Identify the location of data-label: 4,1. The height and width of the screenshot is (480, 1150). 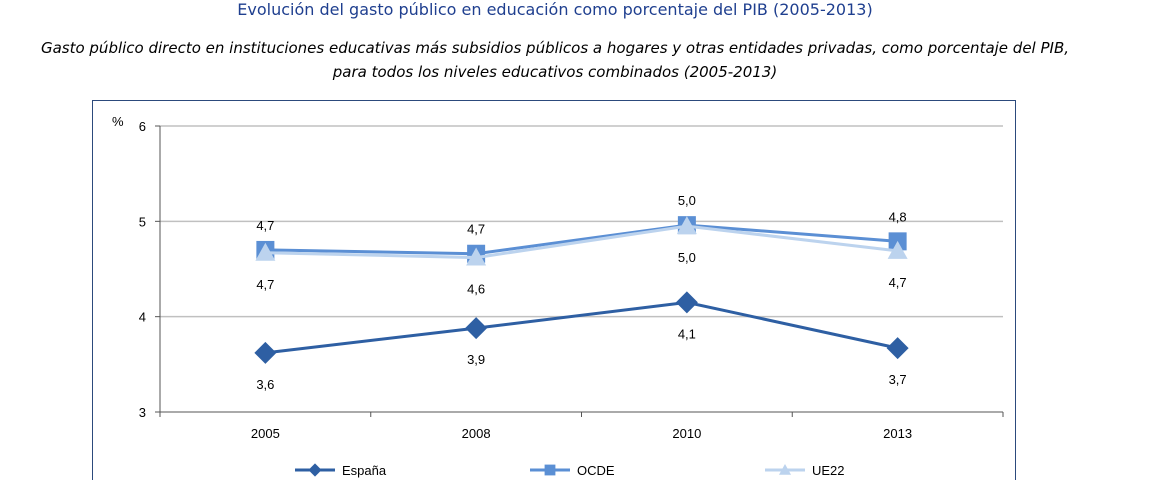
(687, 333).